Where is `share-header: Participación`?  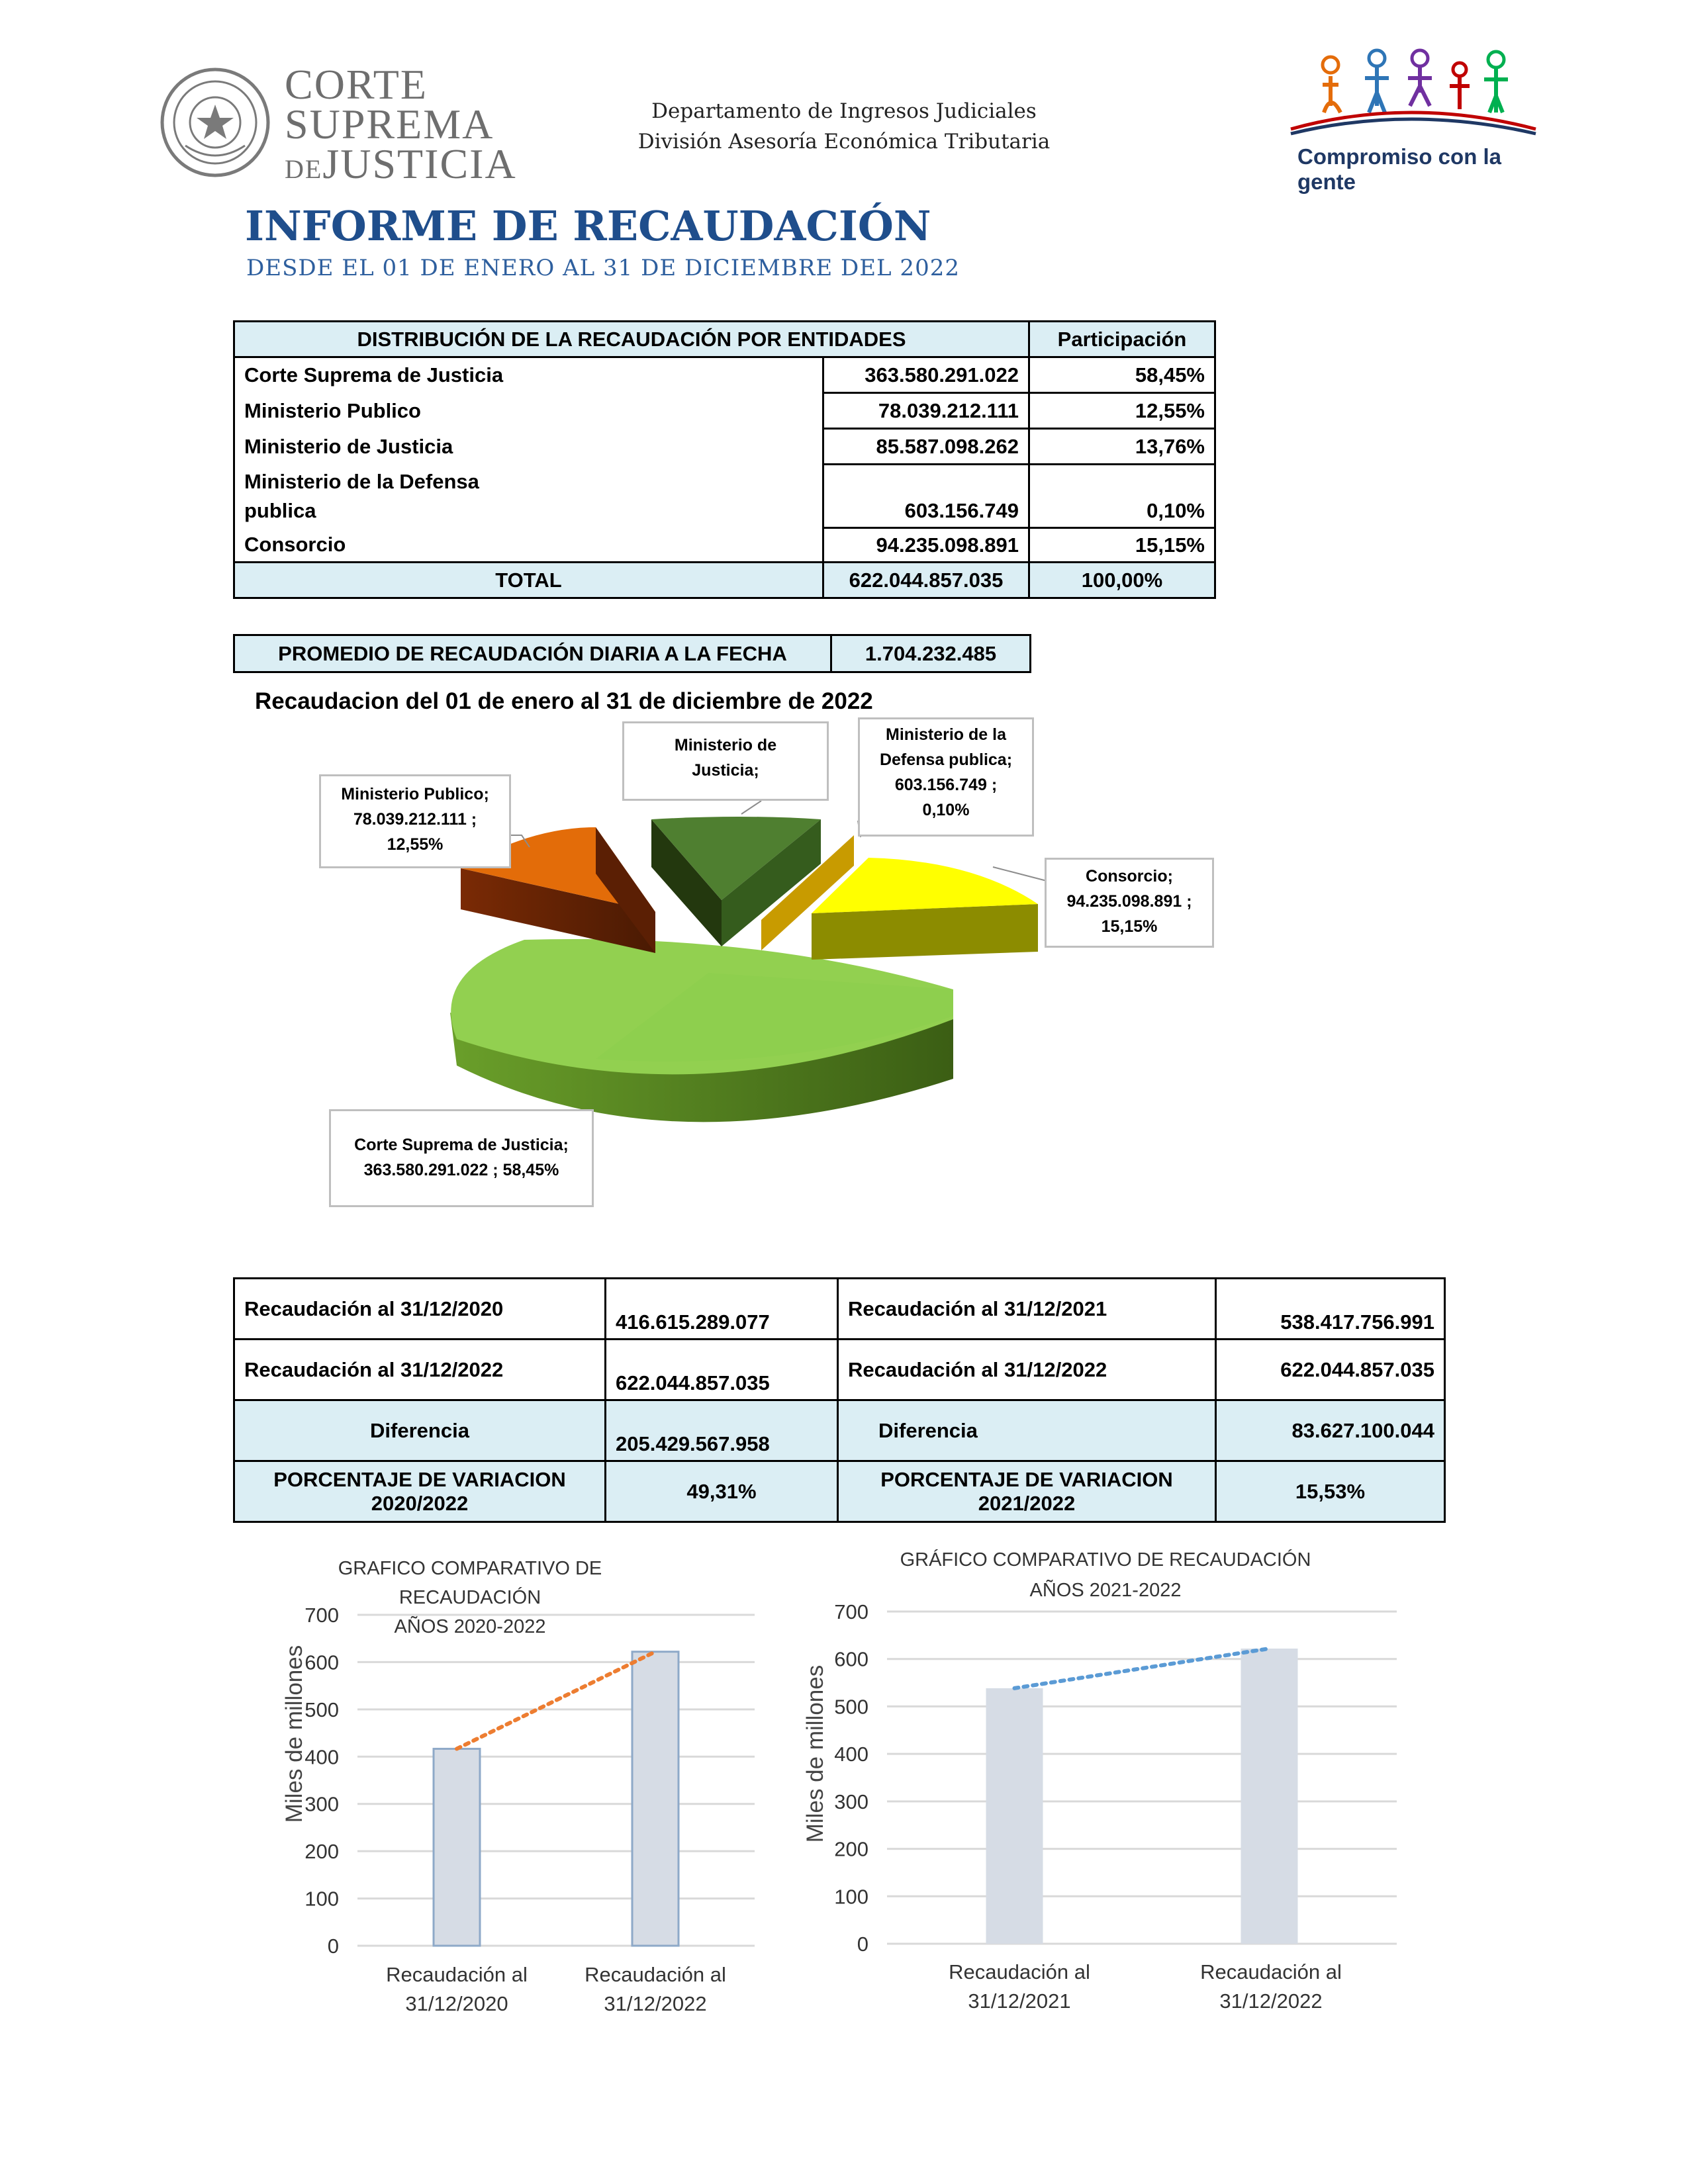 share-header: Participación is located at coordinates (1122, 339).